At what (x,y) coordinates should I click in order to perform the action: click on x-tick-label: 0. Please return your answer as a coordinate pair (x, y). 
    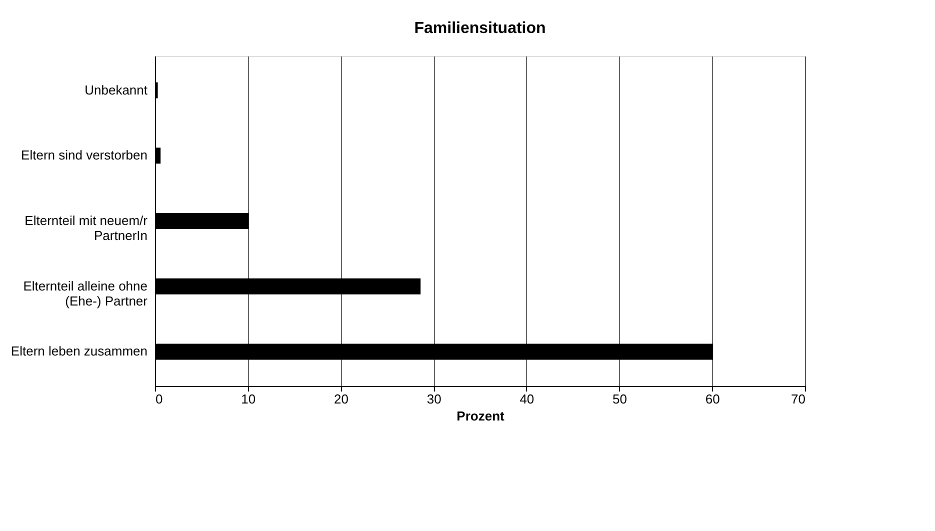
    Looking at the image, I should click on (159, 399).